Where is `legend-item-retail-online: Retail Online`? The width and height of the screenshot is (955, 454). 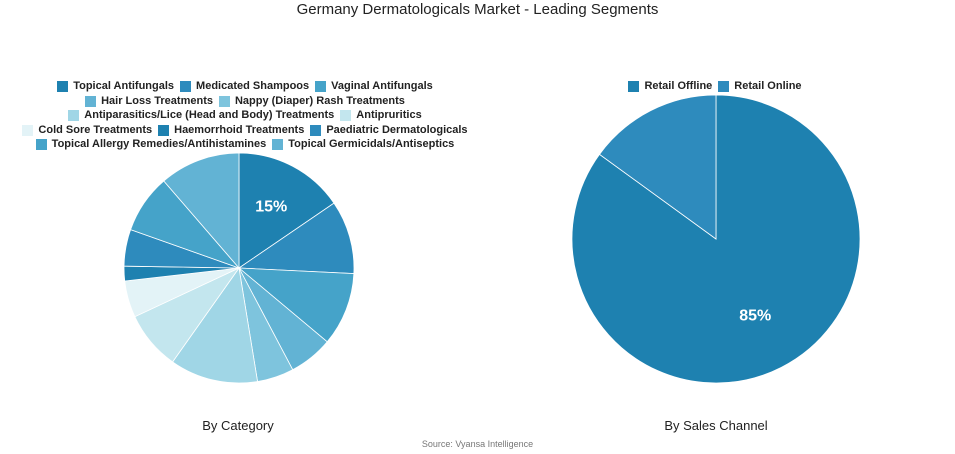
legend-item-retail-online: Retail Online is located at coordinates (760, 87).